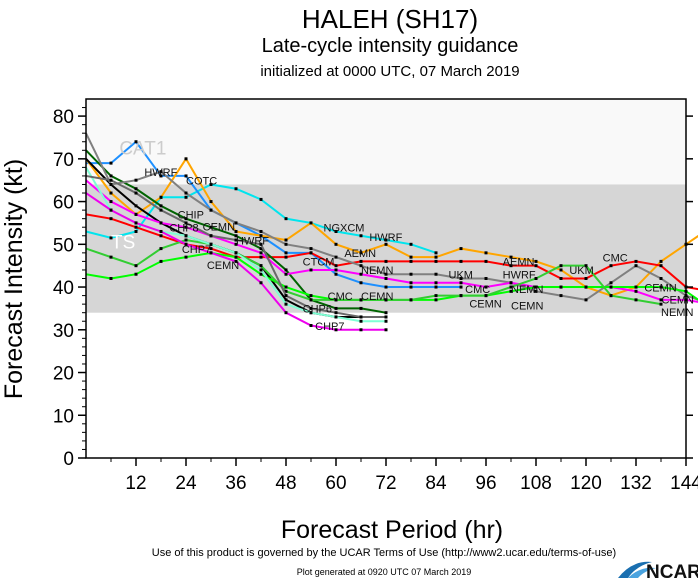 The image size is (698, 580). What do you see at coordinates (63, 331) in the screenshot?
I see `y-tick-label: 30` at bounding box center [63, 331].